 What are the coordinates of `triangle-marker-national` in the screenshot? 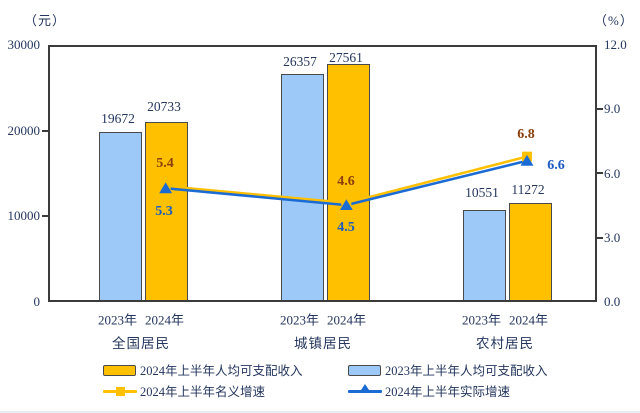 It's located at (166, 188).